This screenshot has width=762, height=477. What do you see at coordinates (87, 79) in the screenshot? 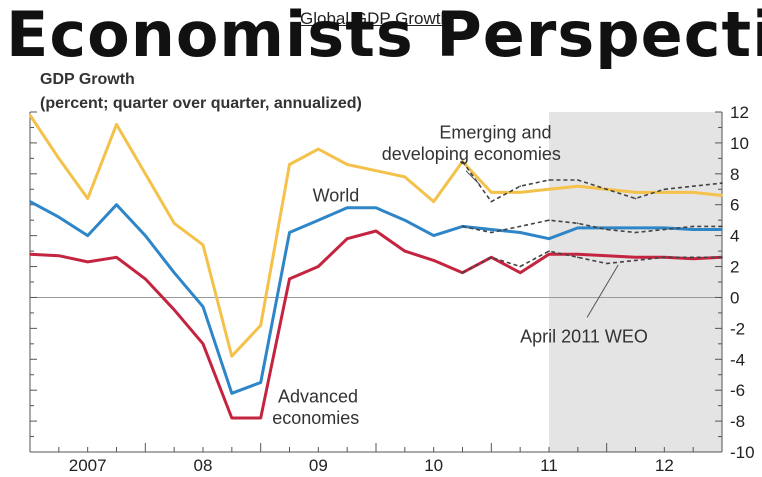
I see `y-axis-label: GDP Growth` at bounding box center [87, 79].